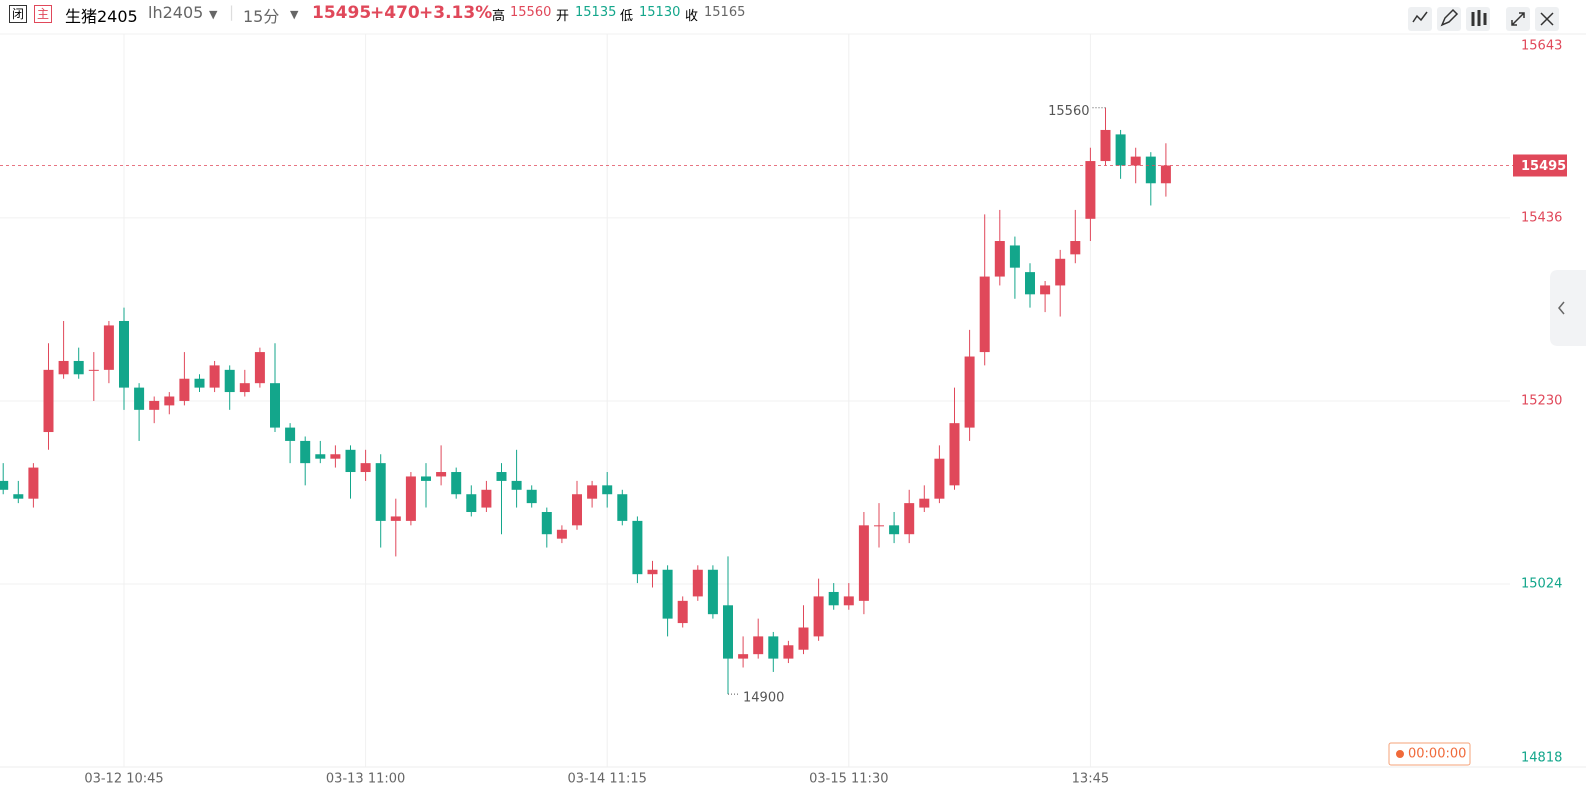  I want to click on price: 15495, so click(342, 13).